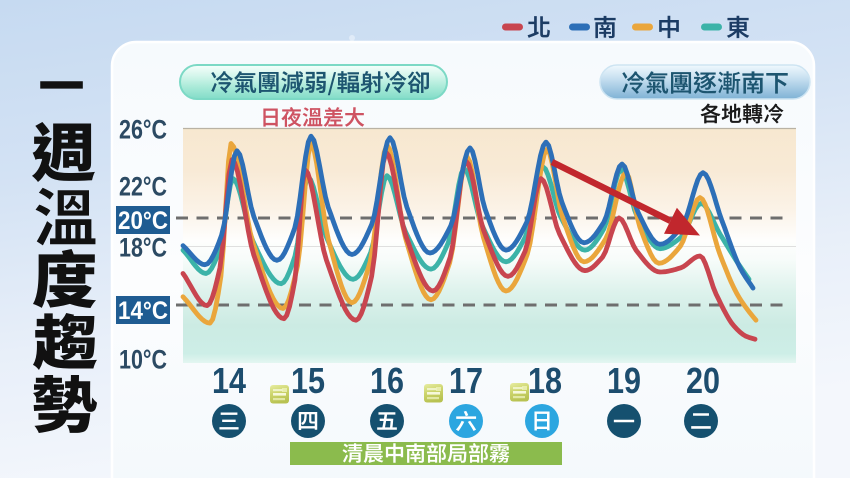 The width and height of the screenshot is (850, 478). I want to click on svg-text: 19, so click(624, 380).